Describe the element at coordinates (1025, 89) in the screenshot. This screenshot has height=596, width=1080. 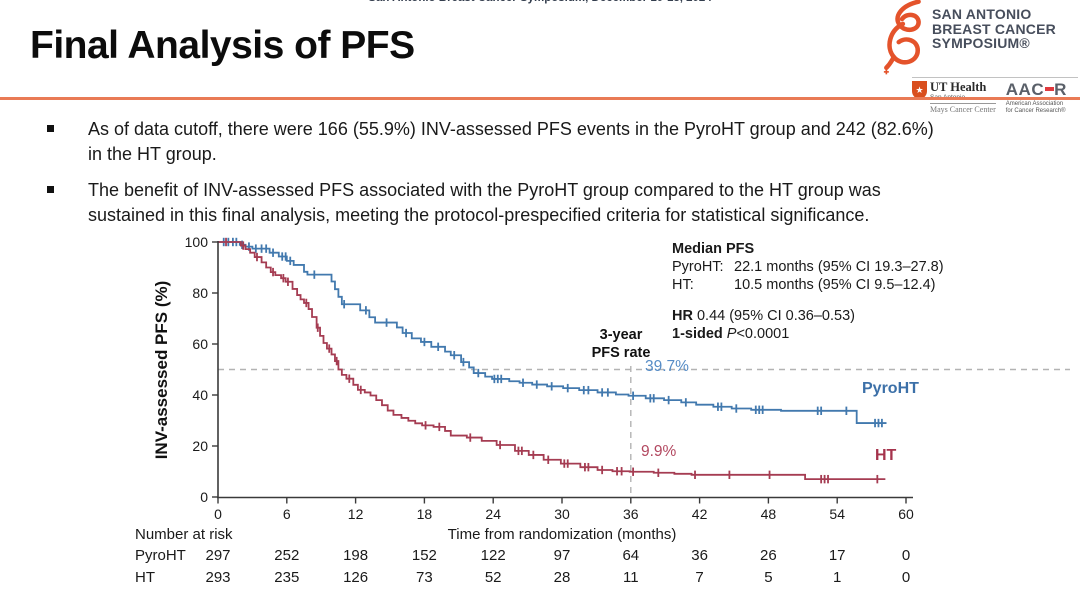
I see `aacr-letters-left: AAC` at that location.